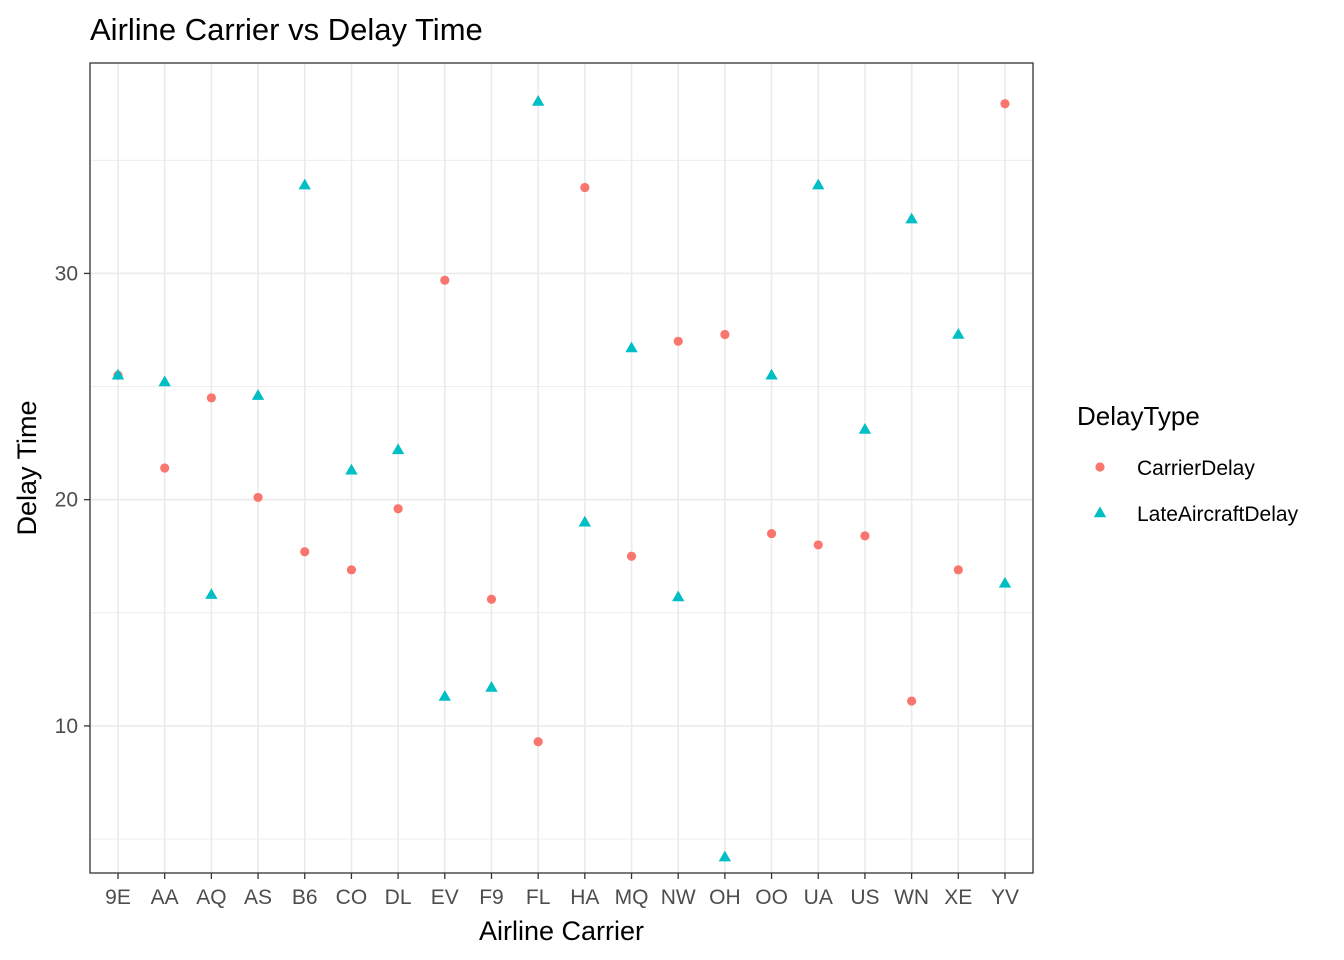 This screenshot has width=1344, height=960. I want to click on x-tick-label: US, so click(864, 897).